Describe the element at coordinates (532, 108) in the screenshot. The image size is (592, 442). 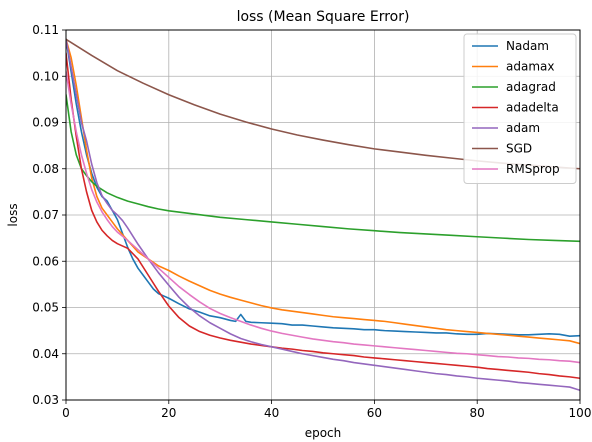
I see `legend-label-adadelta: adadelta` at that location.